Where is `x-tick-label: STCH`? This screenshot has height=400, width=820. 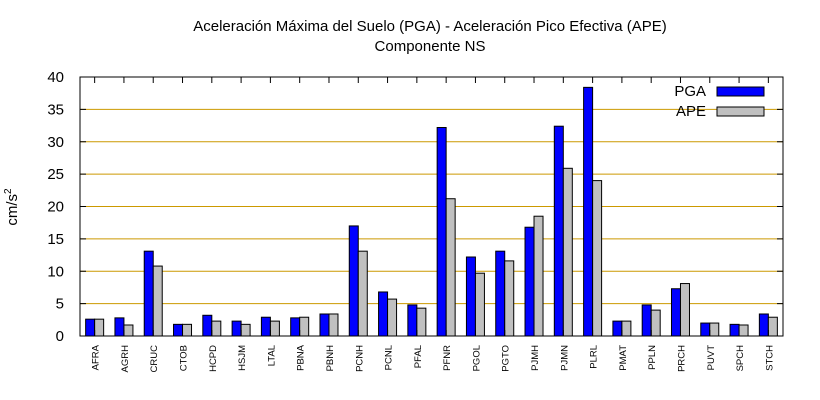 x-tick-label: STCH is located at coordinates (769, 358).